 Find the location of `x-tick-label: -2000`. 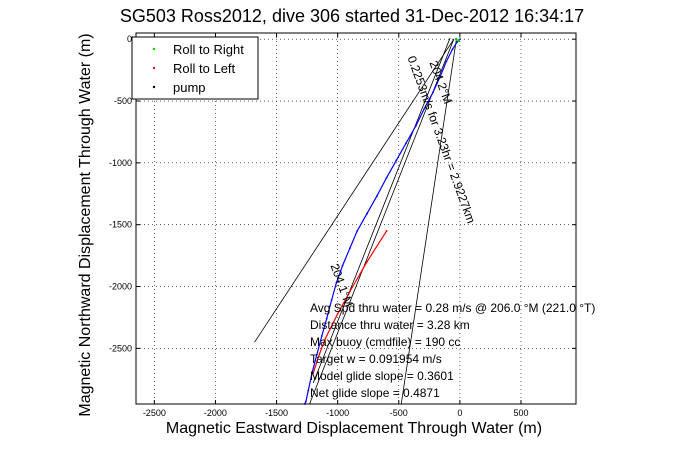

x-tick-label: -2000 is located at coordinates (215, 413).